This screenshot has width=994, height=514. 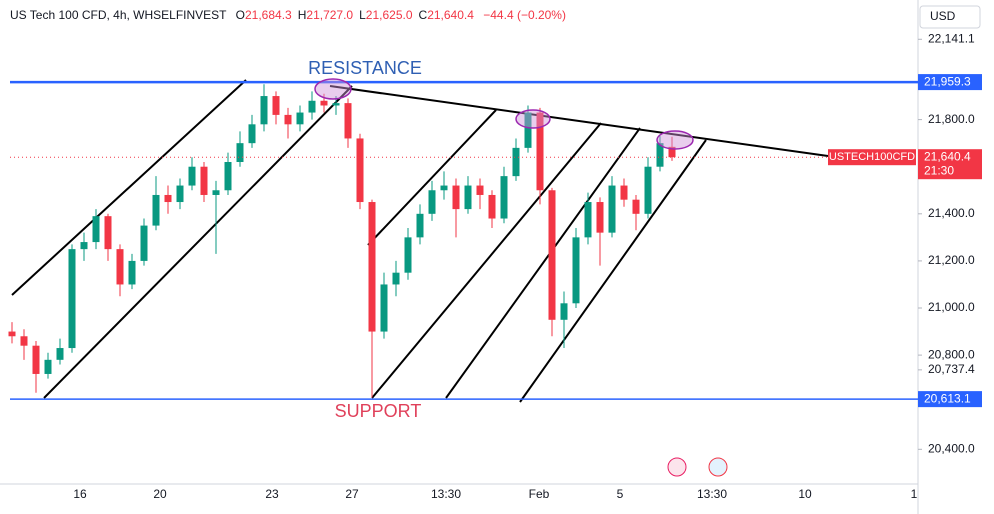 What do you see at coordinates (939, 170) in the screenshot?
I see `countdown-label: 21:30` at bounding box center [939, 170].